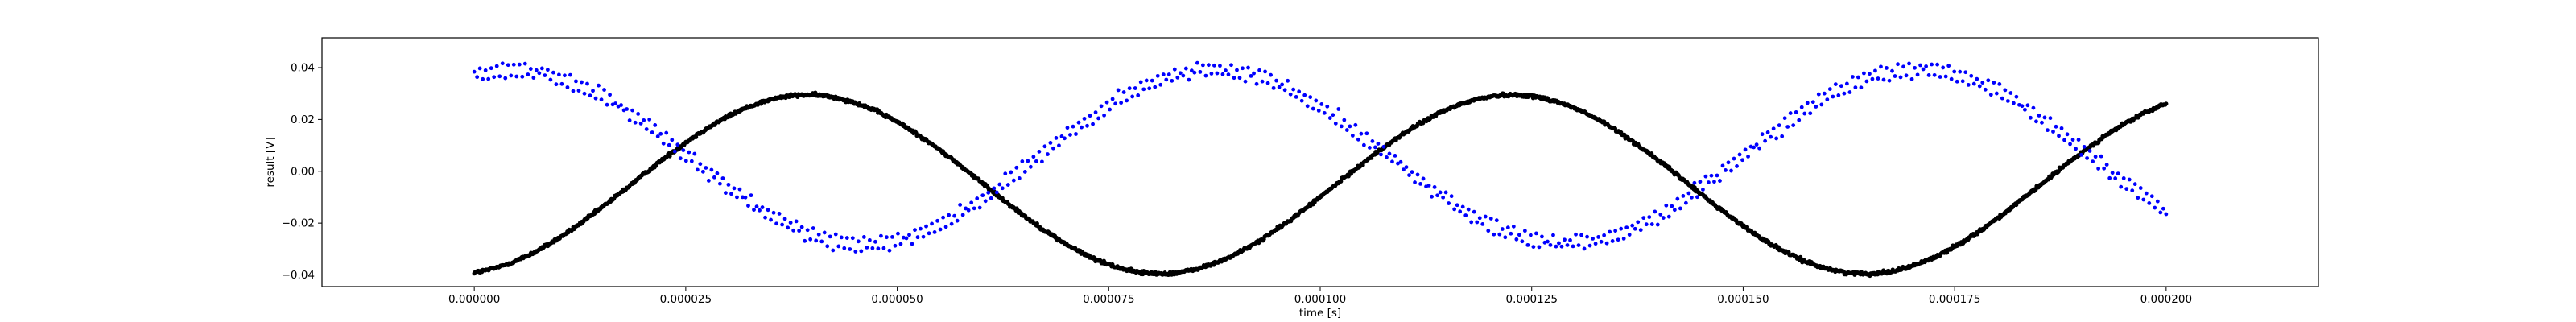 The height and width of the screenshot is (322, 2576). What do you see at coordinates (298, 223) in the screenshot?
I see `y-tick-label: −0.02` at bounding box center [298, 223].